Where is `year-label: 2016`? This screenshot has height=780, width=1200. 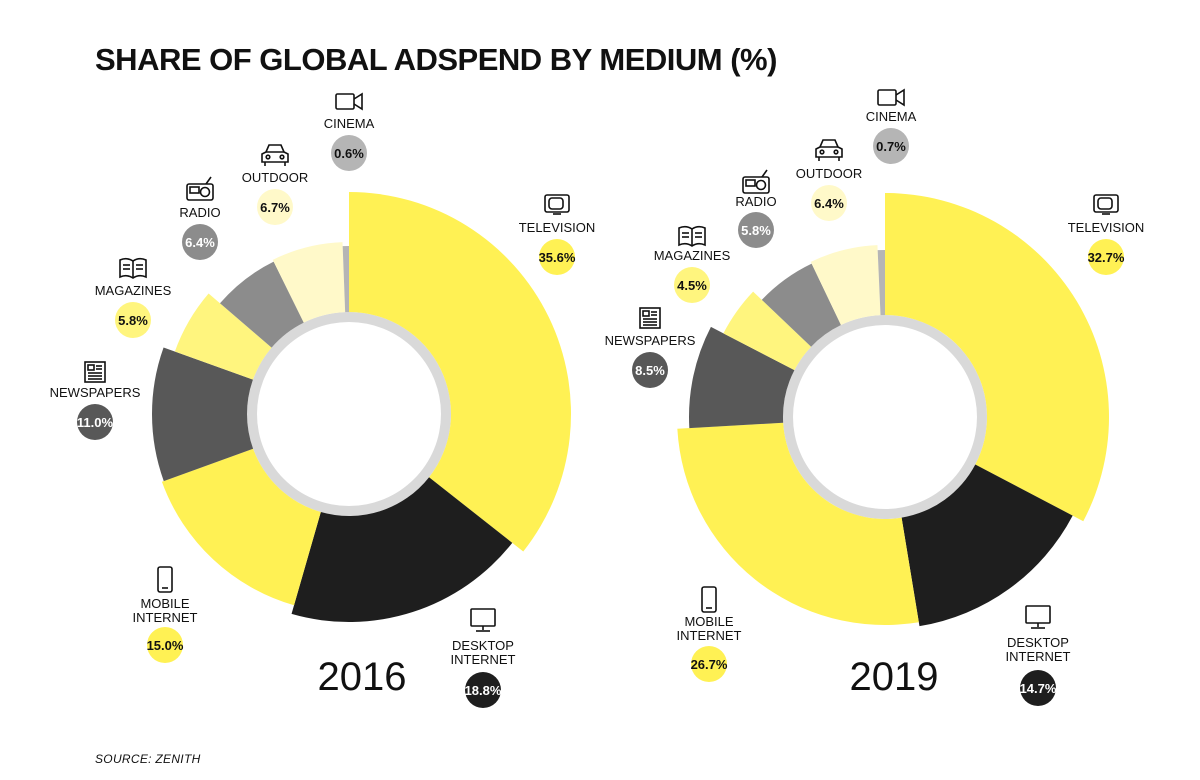
year-label: 2016 is located at coordinates (362, 677).